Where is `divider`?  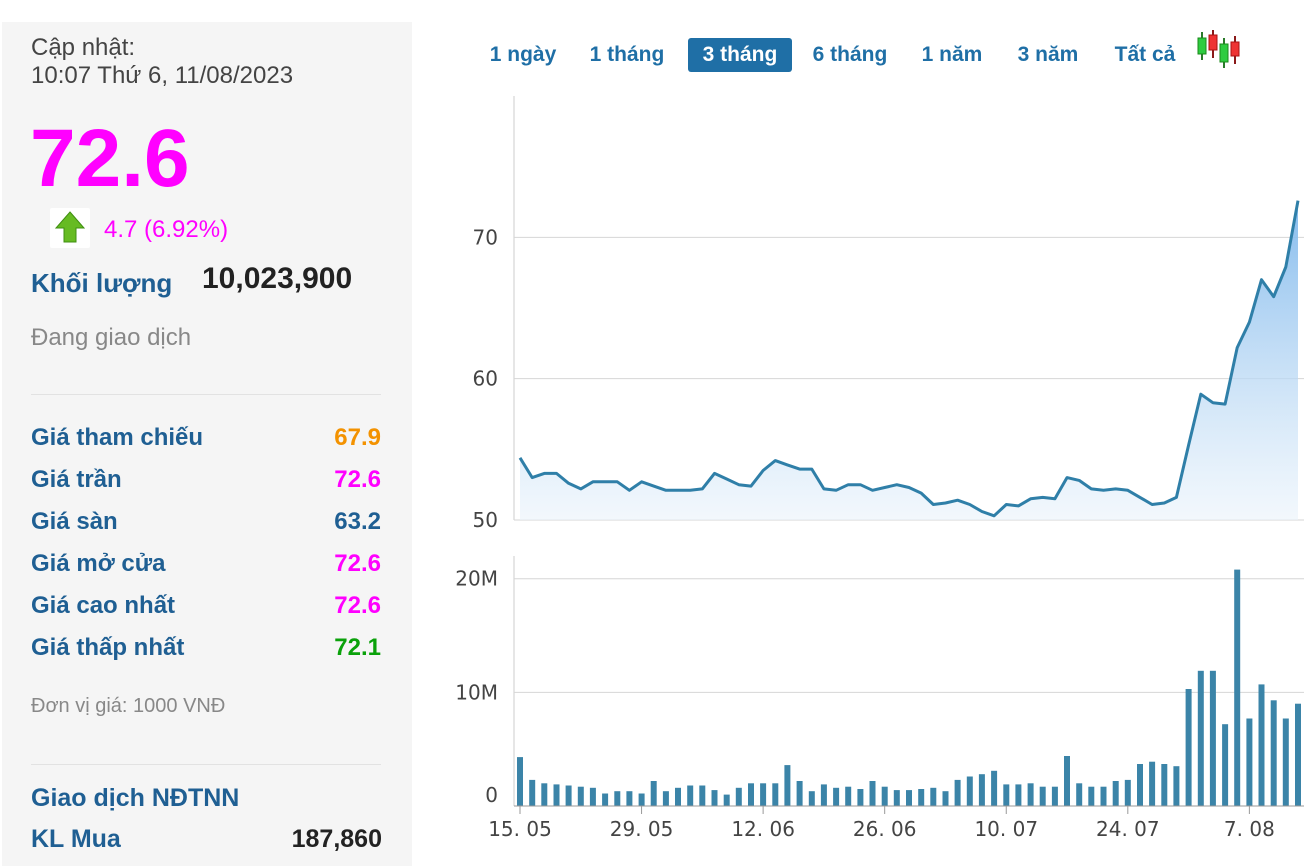 divider is located at coordinates (206, 764).